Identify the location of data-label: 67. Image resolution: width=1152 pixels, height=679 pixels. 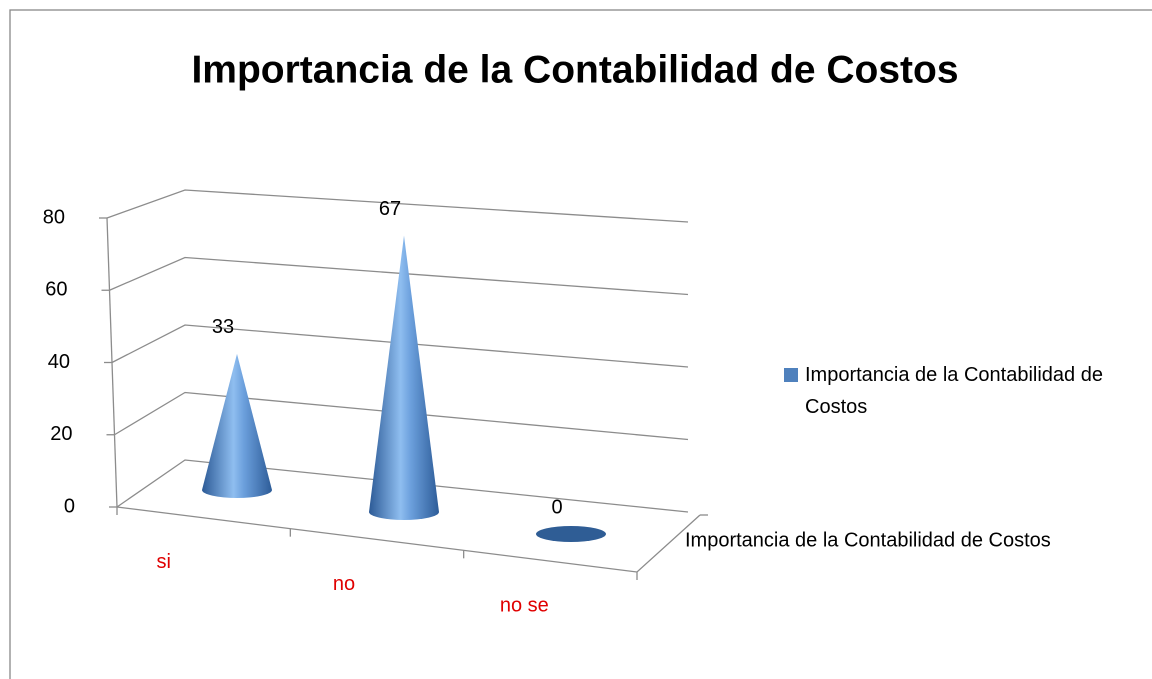
(390, 209).